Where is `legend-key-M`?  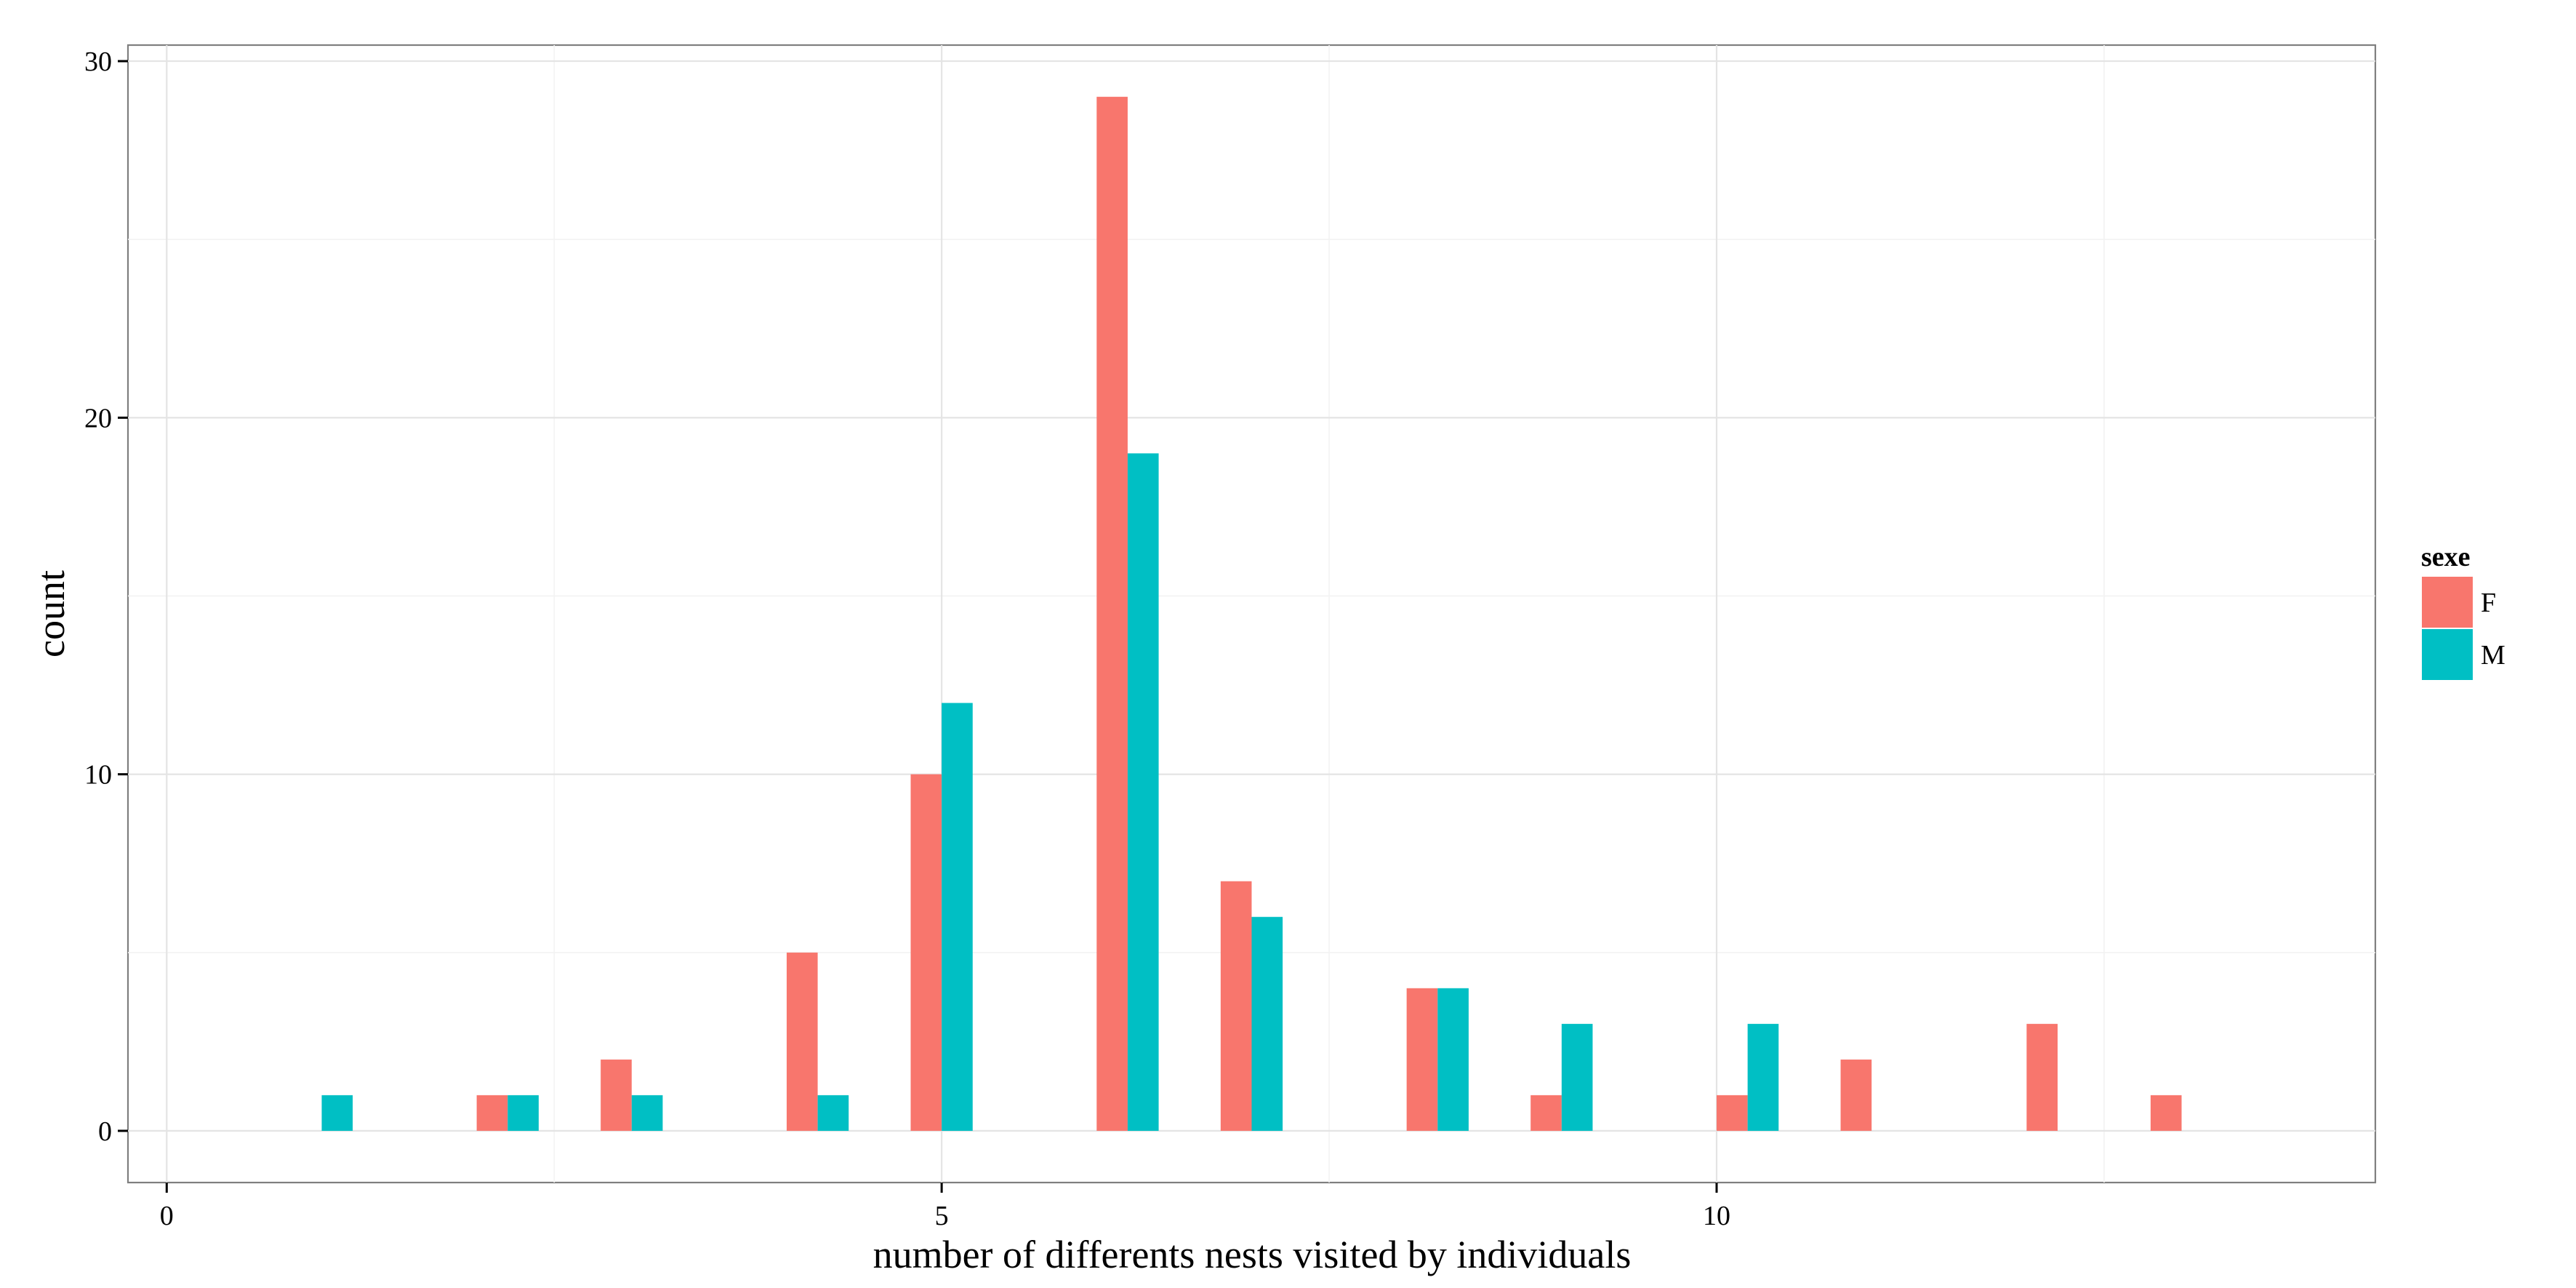 legend-key-M is located at coordinates (2447, 654).